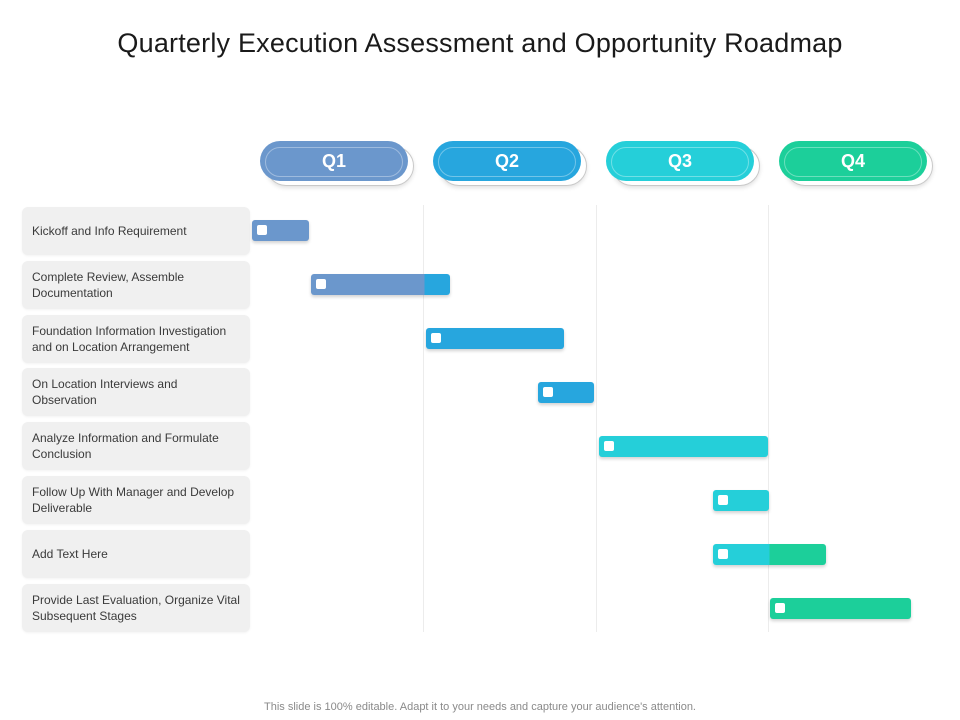  I want to click on grid-line-q3-q4, so click(768, 418).